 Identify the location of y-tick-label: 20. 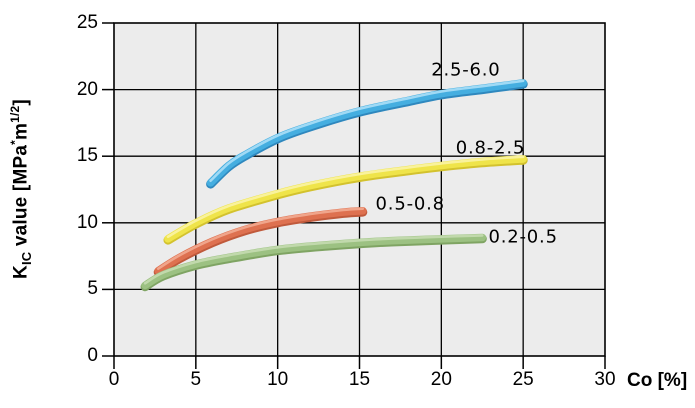
(87, 89).